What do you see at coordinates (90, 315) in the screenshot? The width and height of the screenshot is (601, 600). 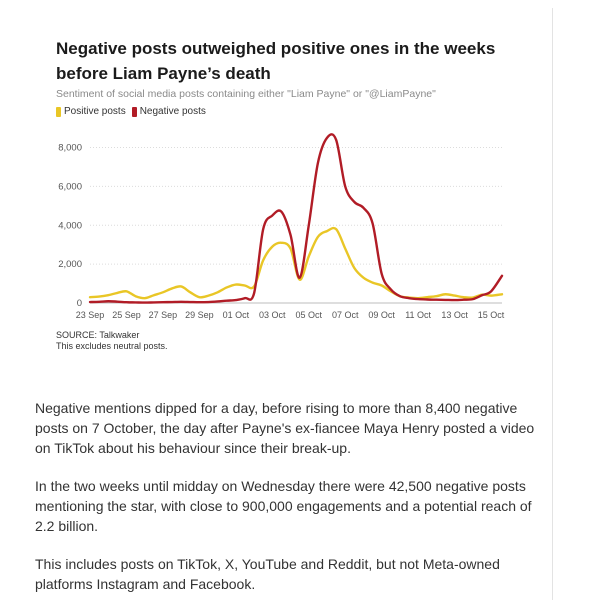 I see `x-tick-label: 23 Sep` at bounding box center [90, 315].